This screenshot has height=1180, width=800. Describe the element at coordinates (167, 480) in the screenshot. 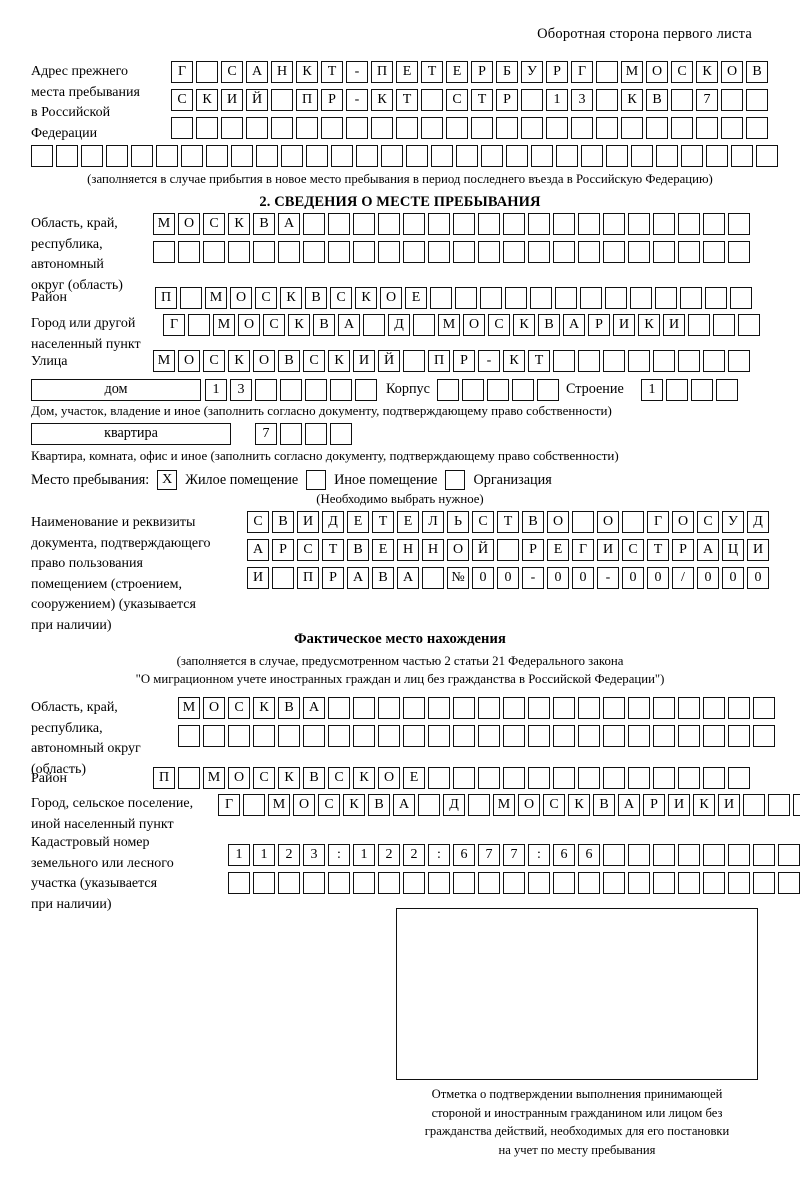

I see `checkbox-residential: X` at that location.